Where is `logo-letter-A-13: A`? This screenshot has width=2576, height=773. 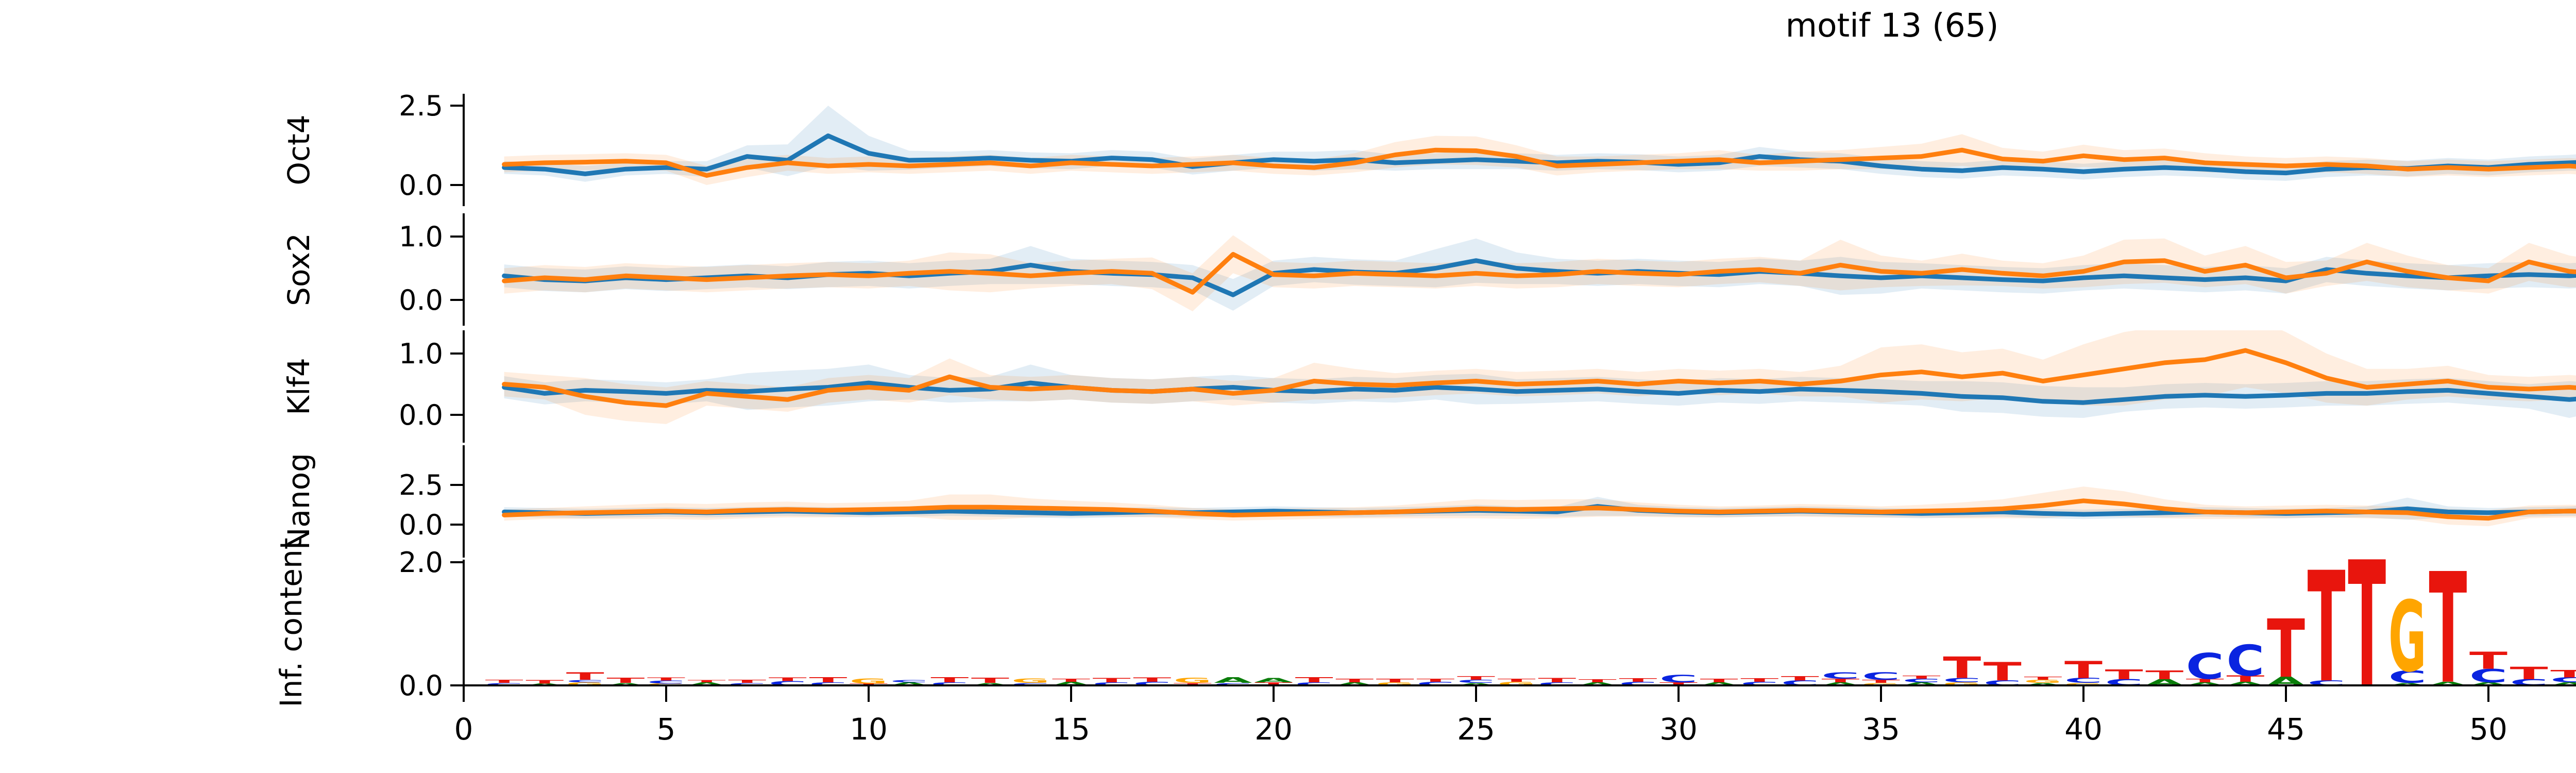 logo-letter-A-13: A is located at coordinates (990, 684).